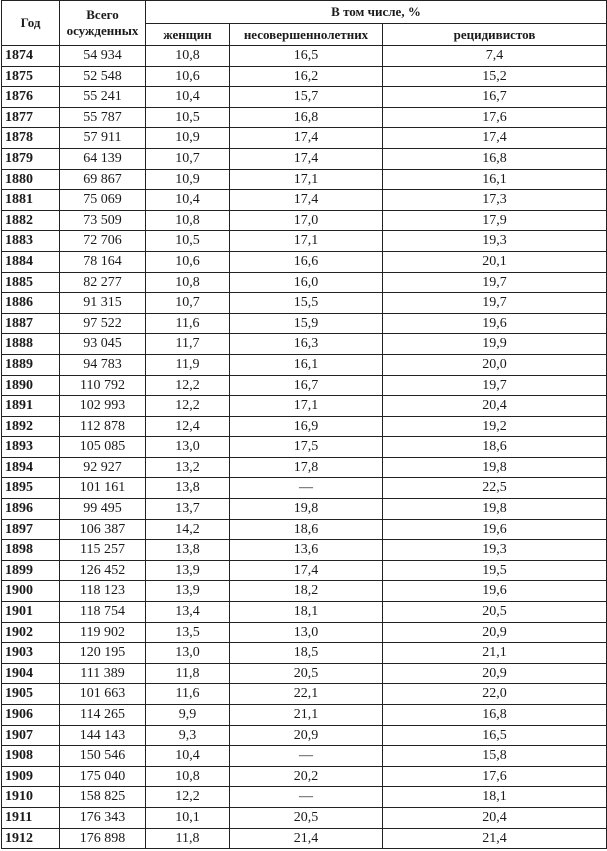 The image size is (607, 851). I want to click on table-row: 1888 93 045 11,7 16,3 19,9, so click(304, 344).